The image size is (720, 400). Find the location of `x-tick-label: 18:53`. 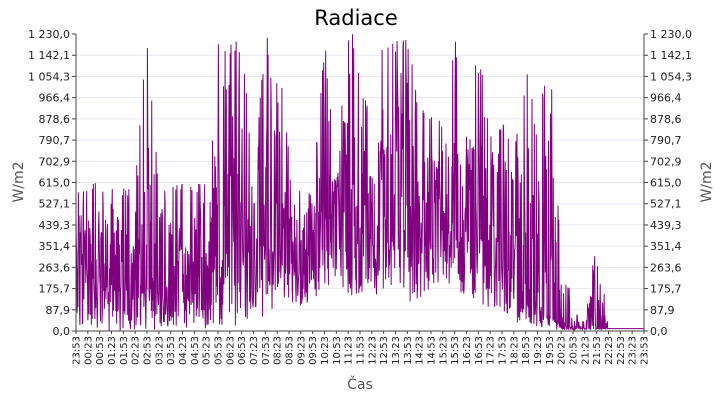

x-tick-label: 18:53 is located at coordinates (526, 350).